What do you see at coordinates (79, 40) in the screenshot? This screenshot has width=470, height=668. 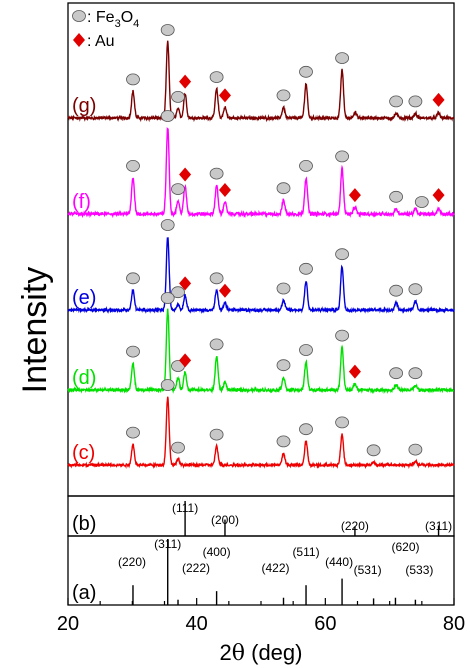 I see `legend-au-diamond-icon` at bounding box center [79, 40].